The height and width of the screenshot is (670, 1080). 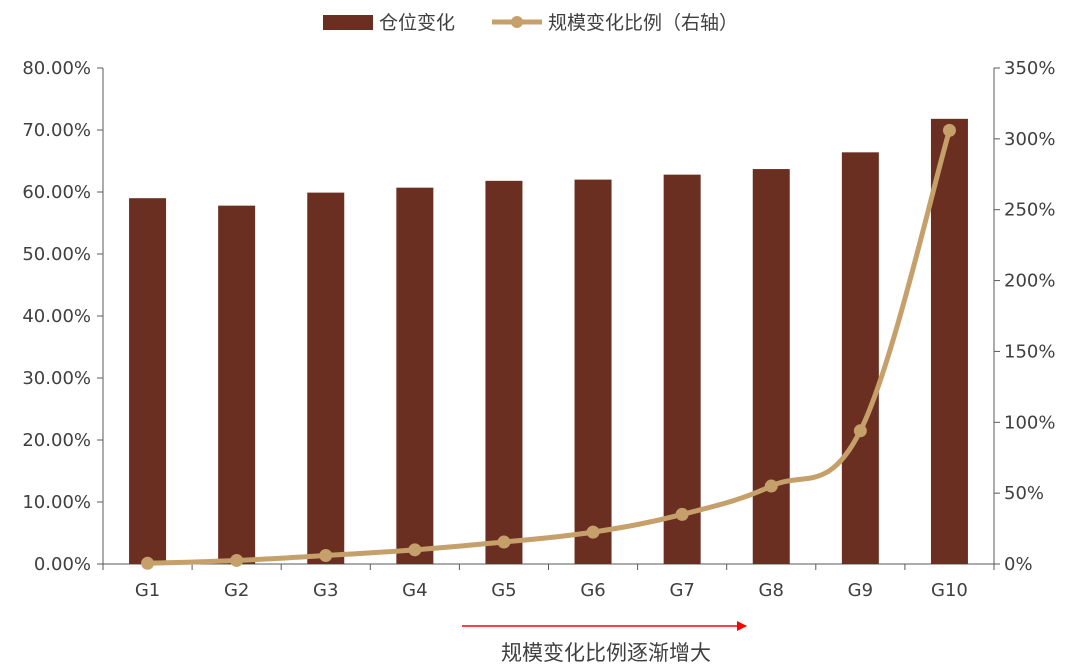 What do you see at coordinates (860, 590) in the screenshot?
I see `x-tick-label: G9` at bounding box center [860, 590].